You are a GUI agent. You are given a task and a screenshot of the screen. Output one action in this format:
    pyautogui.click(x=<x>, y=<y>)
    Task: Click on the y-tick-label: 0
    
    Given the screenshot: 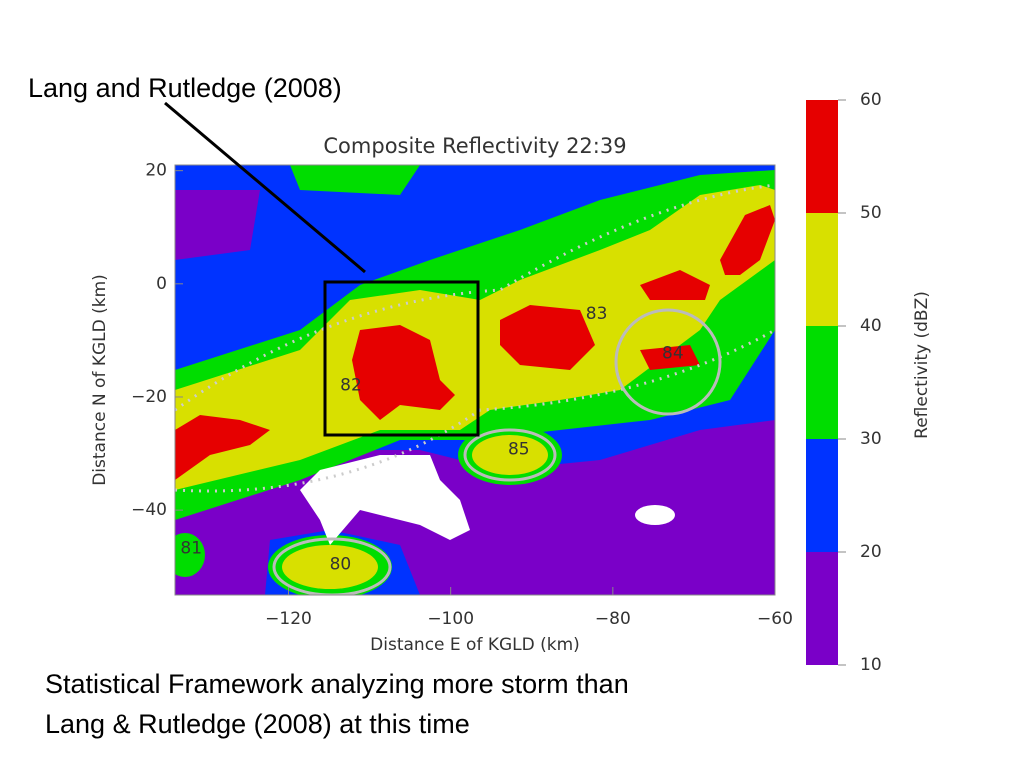 What is the action you would take?
    pyautogui.click(x=161, y=284)
    